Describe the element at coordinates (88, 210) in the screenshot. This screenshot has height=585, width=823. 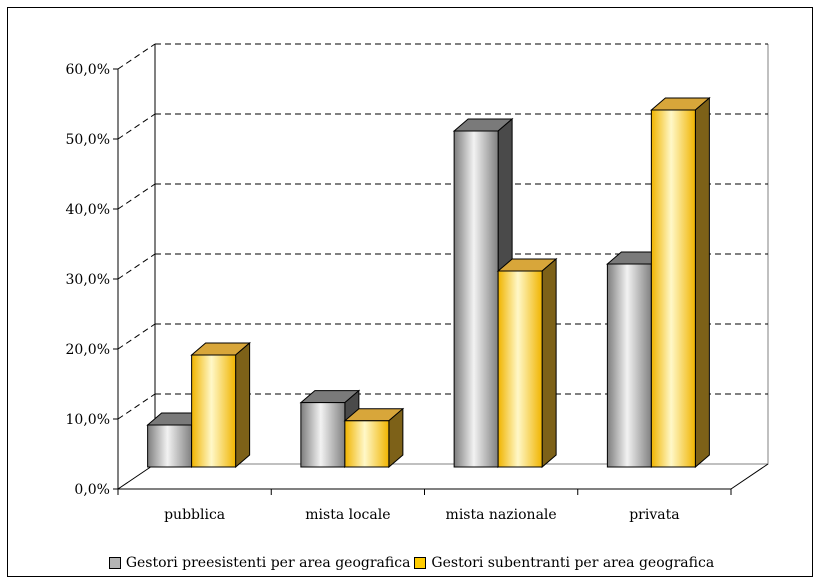
I see `y-tick-label: 40,0%` at that location.